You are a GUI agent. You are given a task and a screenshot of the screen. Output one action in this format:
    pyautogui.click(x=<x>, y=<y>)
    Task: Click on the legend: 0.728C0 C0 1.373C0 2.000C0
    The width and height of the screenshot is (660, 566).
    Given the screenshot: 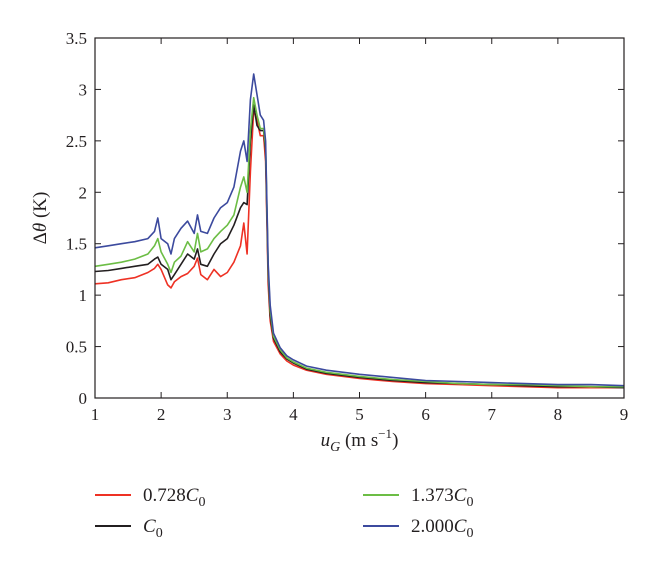 What is the action you would take?
    pyautogui.click(x=284, y=513)
    